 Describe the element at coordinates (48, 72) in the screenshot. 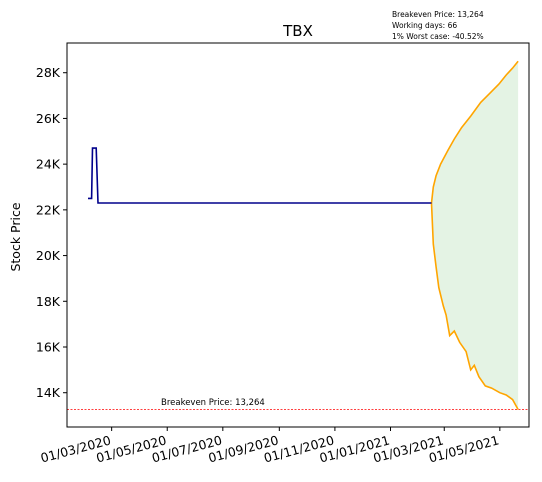

I see `y-tick-label: 28K` at that location.